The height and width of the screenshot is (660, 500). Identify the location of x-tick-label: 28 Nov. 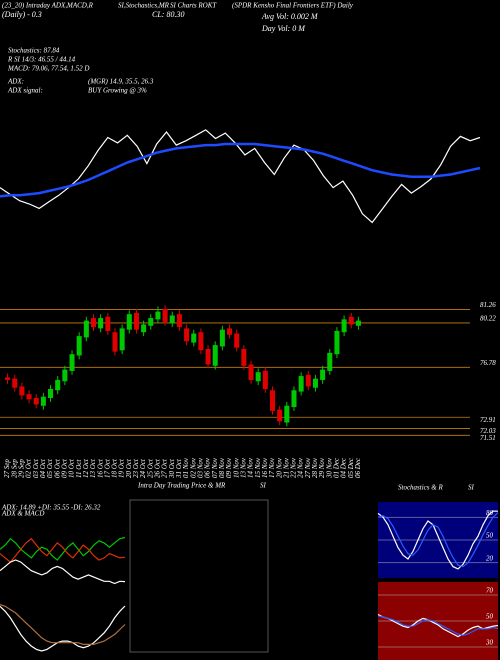
(315, 467).